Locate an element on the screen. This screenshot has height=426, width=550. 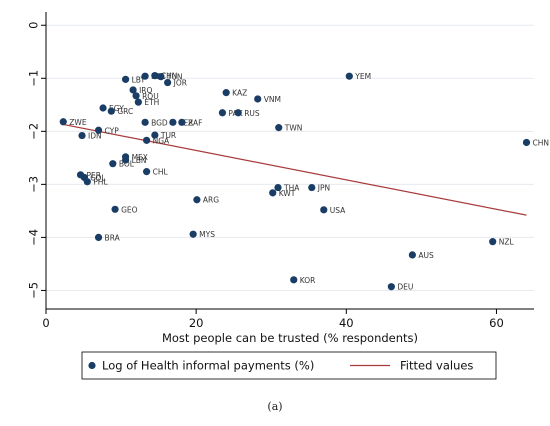
y-tick-label: −5 is located at coordinates (34, 290).